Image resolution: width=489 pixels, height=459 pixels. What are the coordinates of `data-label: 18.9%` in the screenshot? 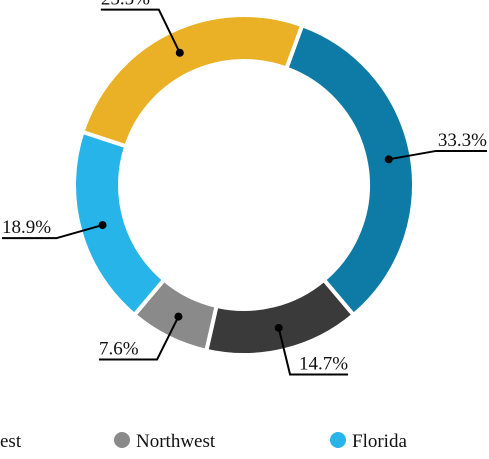 It's located at (26, 227).